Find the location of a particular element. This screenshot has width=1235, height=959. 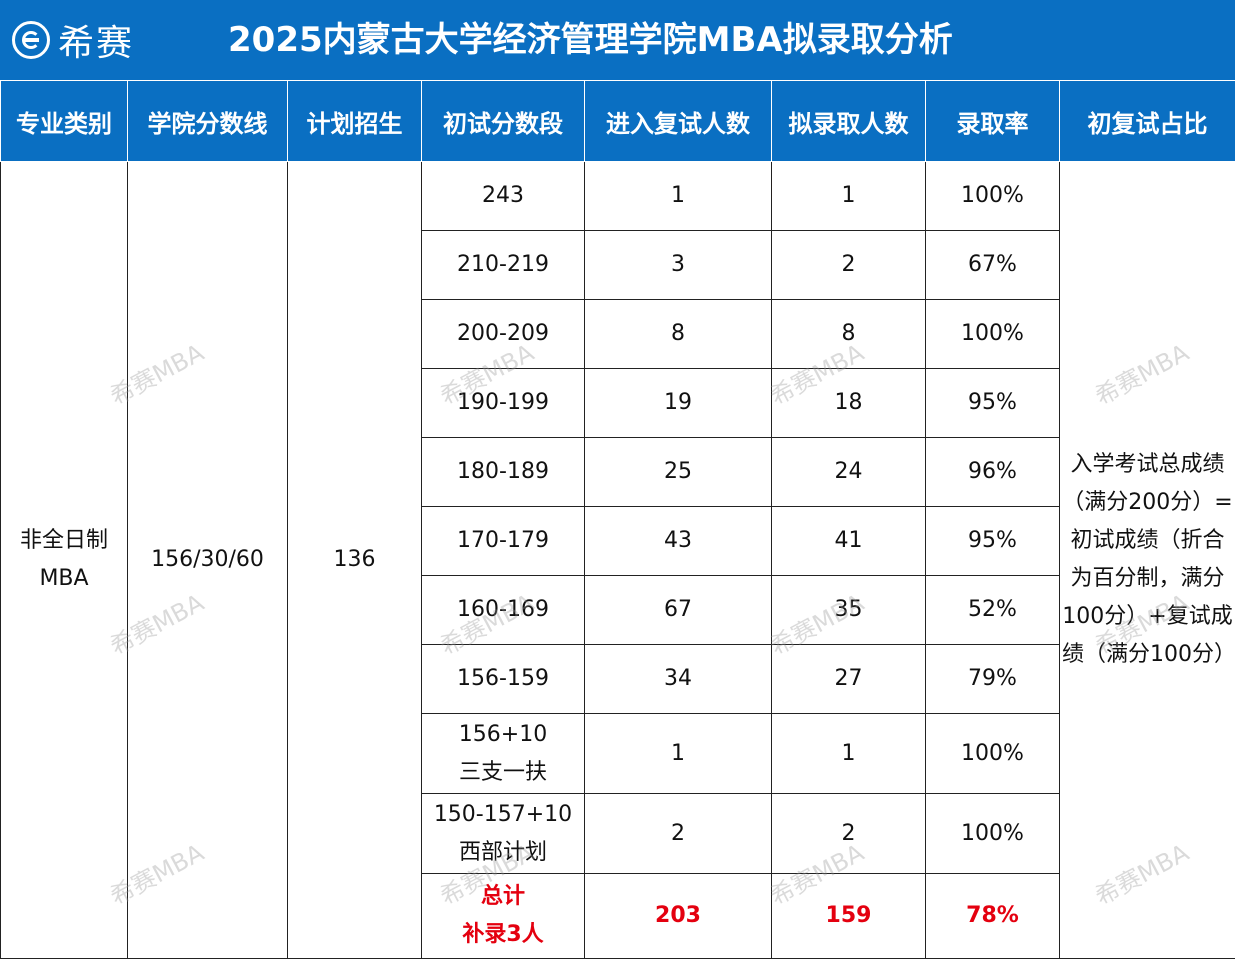

total-label: 总计 is located at coordinates (502, 896).